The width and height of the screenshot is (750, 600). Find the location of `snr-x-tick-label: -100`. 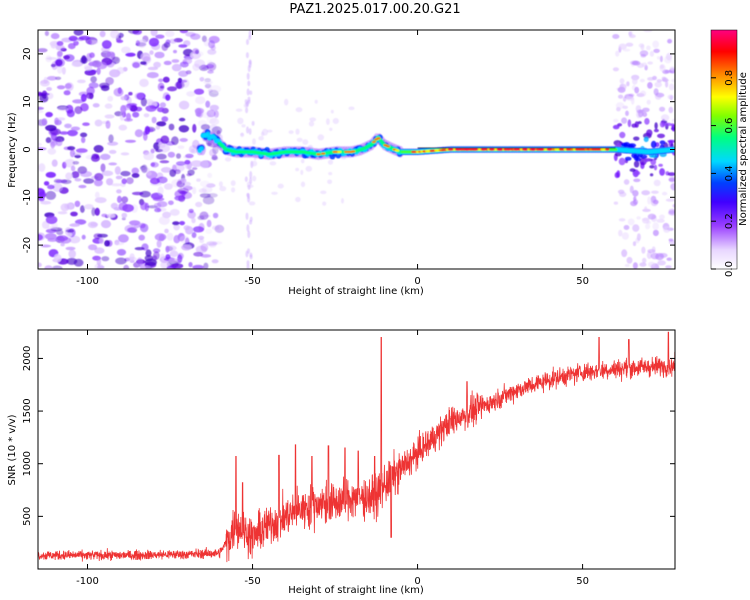

snr-x-tick-label: -100 is located at coordinates (87, 581).